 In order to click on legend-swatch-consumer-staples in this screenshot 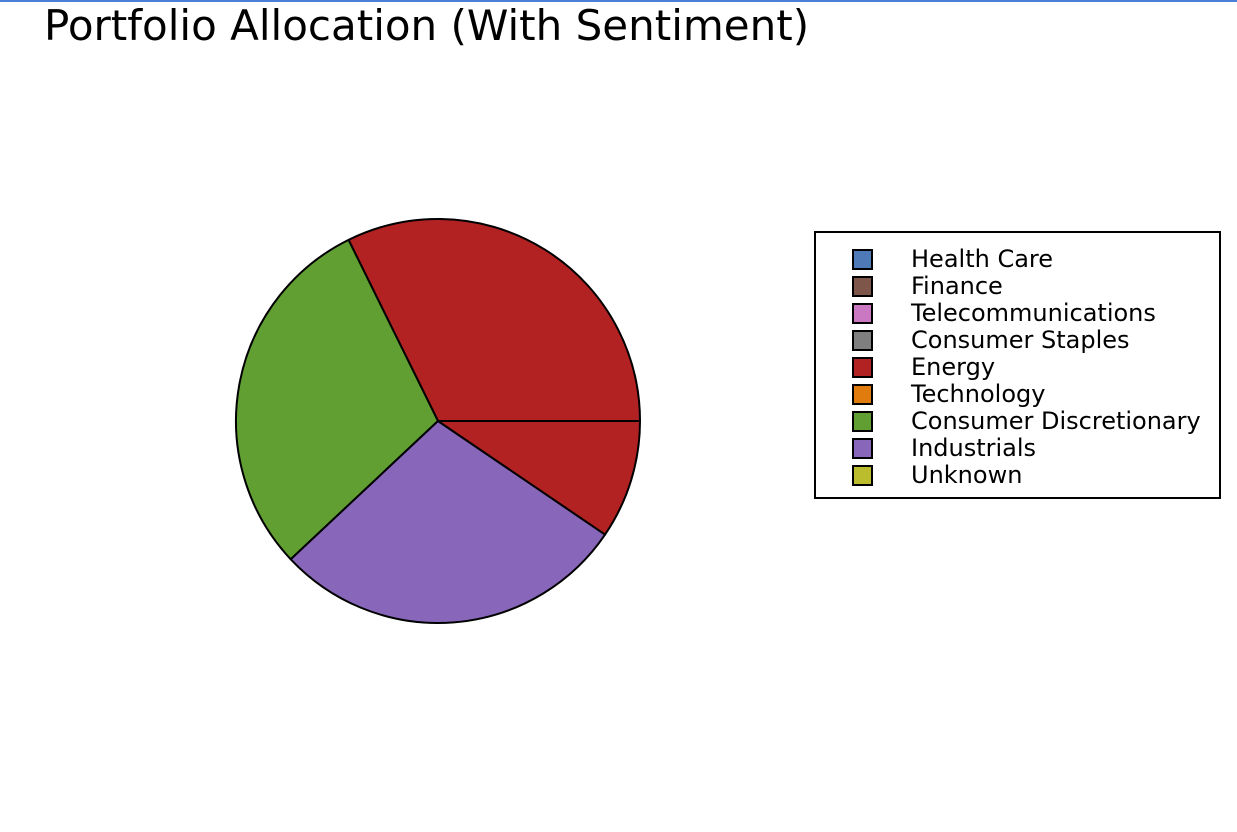, I will do `click(862, 340)`.